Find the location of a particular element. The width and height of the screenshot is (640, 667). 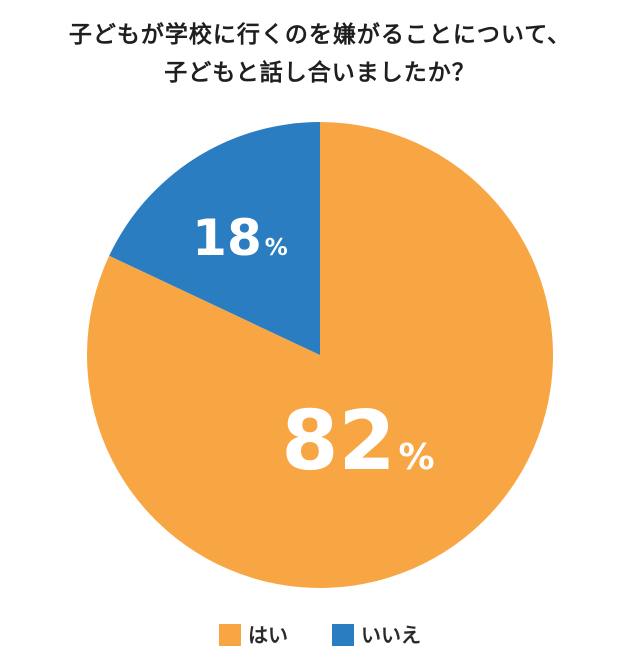

pie-label-value: 18 is located at coordinates (227, 238).